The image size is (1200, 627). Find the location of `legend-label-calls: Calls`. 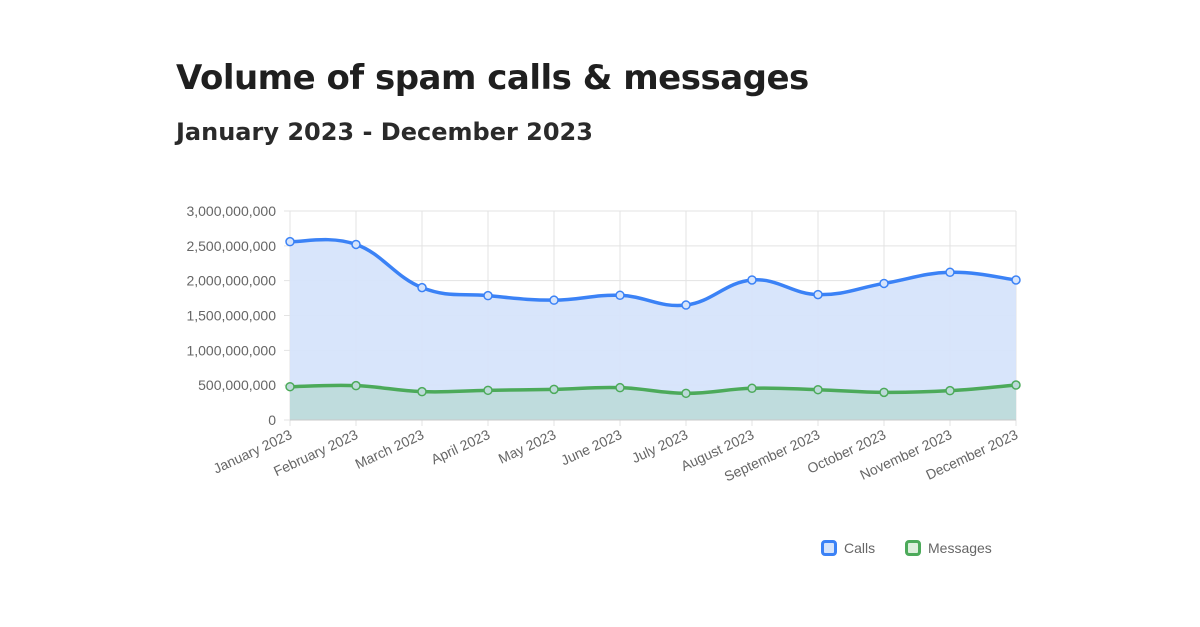

legend-label-calls: Calls is located at coordinates (860, 548).